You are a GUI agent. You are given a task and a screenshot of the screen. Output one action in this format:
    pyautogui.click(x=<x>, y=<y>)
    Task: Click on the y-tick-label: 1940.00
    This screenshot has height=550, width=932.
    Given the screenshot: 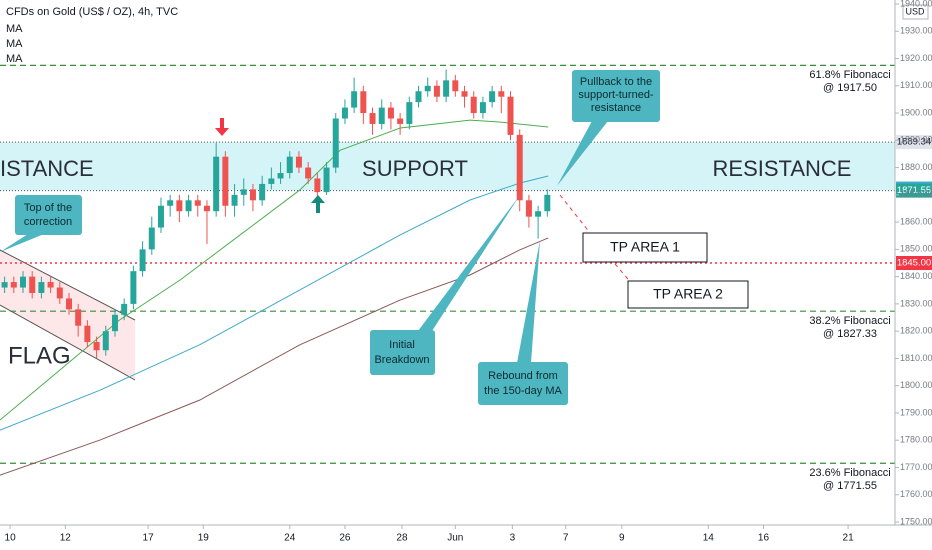 What is the action you would take?
    pyautogui.click(x=916, y=4)
    